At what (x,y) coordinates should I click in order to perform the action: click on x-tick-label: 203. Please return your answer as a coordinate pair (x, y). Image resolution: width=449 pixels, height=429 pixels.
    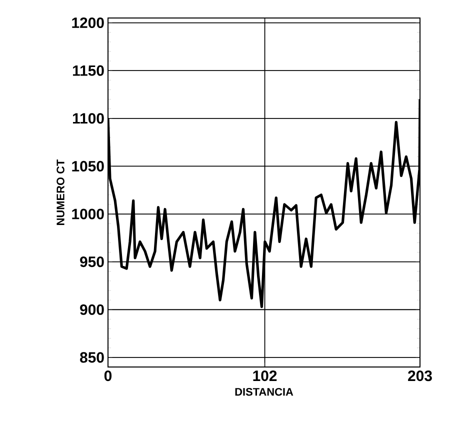
    Looking at the image, I should click on (420, 376).